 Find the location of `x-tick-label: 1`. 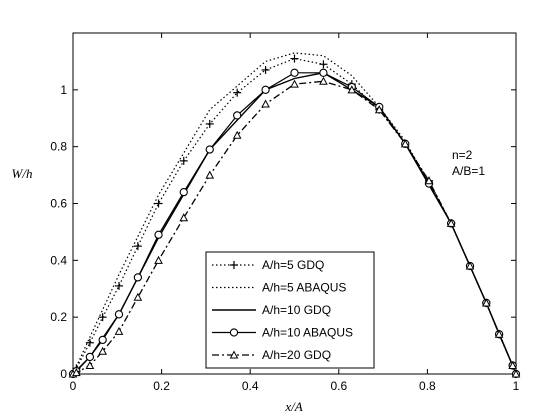

x-tick-label: 1 is located at coordinates (516, 386).